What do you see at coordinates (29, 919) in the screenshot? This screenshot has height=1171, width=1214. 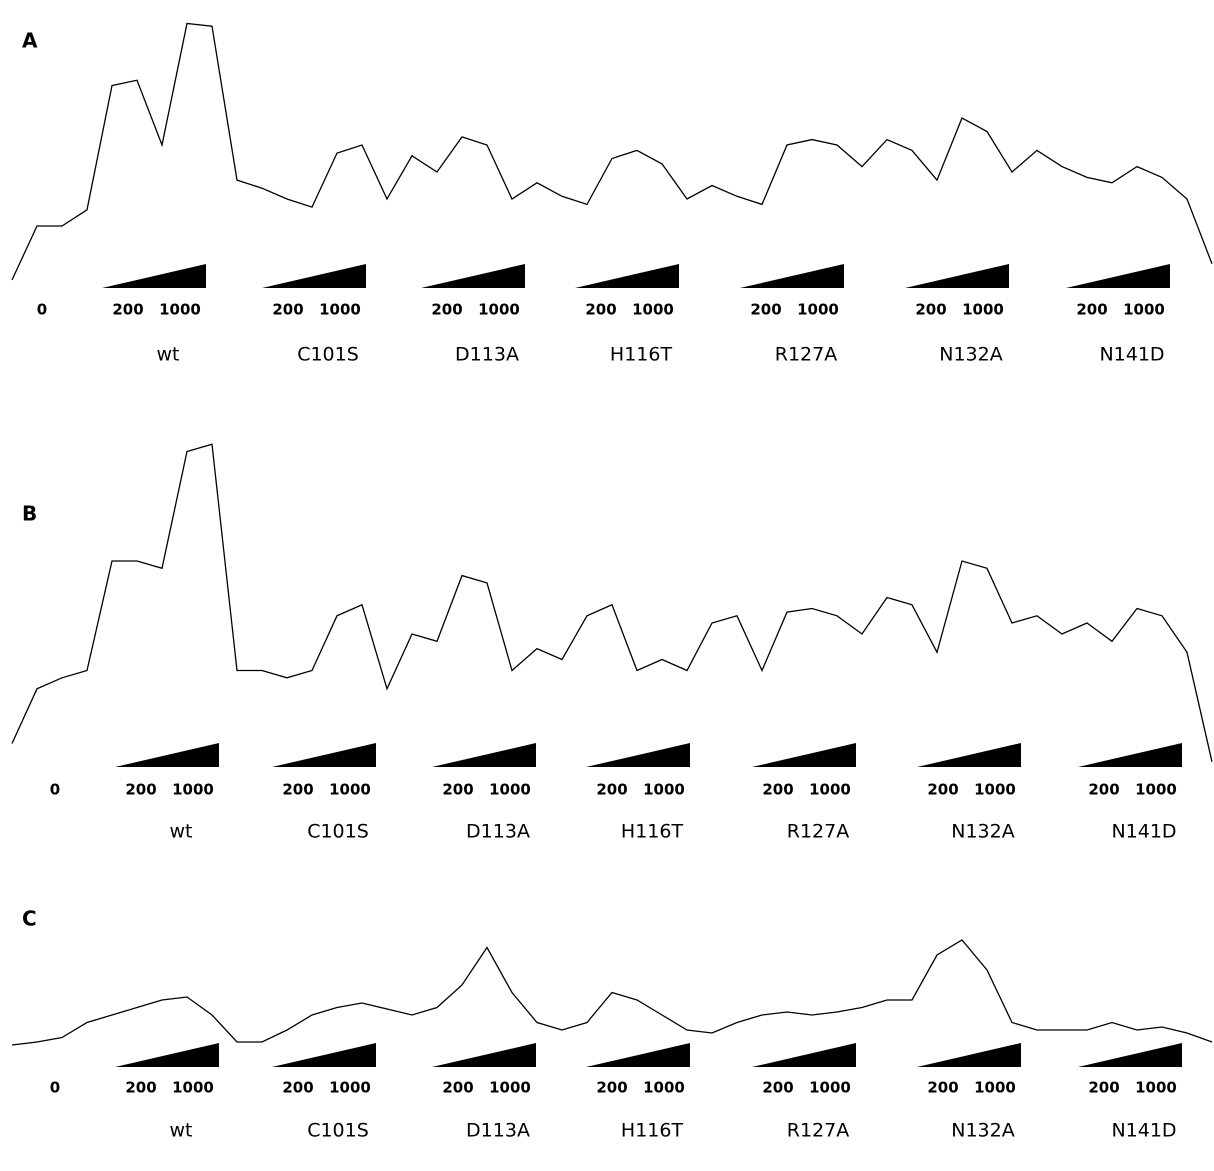 I see `panel-label: C` at bounding box center [29, 919].